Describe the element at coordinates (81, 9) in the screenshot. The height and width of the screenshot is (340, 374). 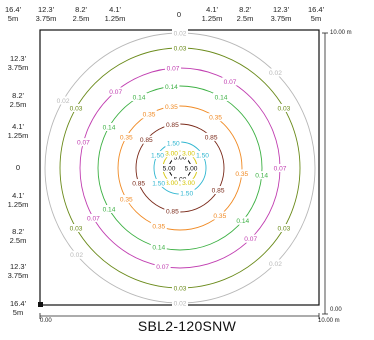
I see `top-tick-feet: 8.2'` at that location.